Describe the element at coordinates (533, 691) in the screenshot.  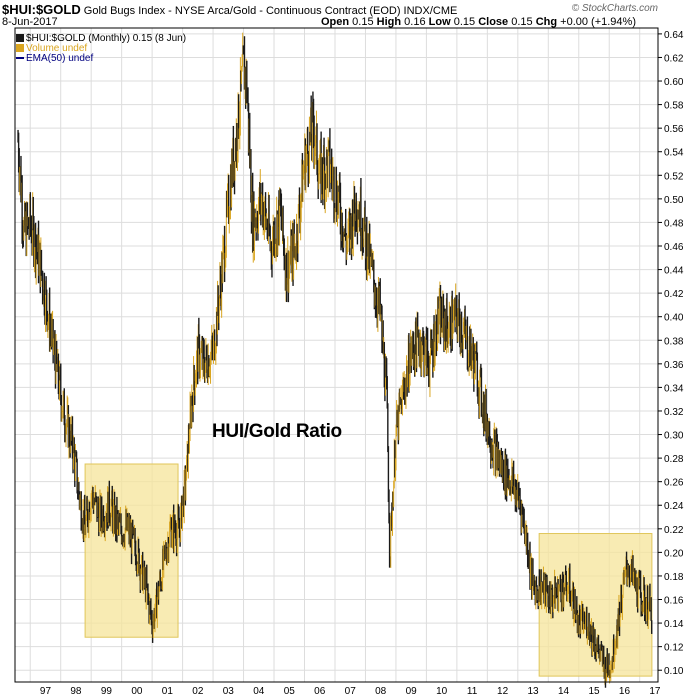
I see `x-tick-label: 13` at that location.